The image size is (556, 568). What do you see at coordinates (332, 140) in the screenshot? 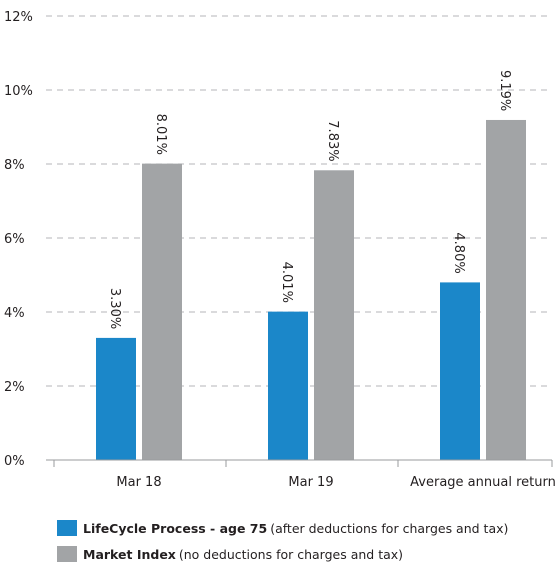
I see `data-label: 7.83%` at bounding box center [332, 140].